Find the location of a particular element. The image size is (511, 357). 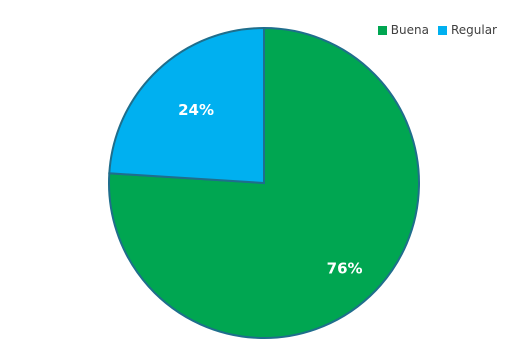

legend-label-regular: Regular is located at coordinates (473, 30).